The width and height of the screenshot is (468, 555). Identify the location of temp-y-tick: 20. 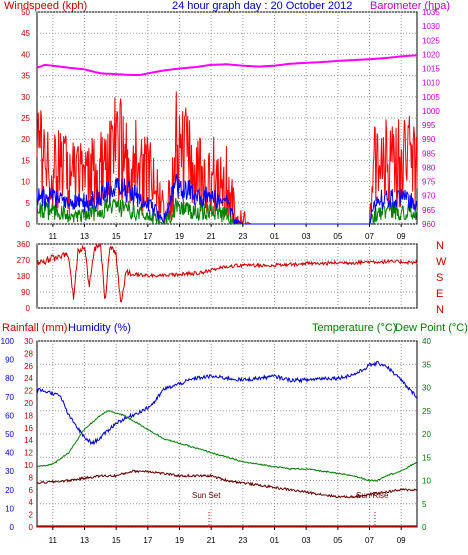
(426, 434).